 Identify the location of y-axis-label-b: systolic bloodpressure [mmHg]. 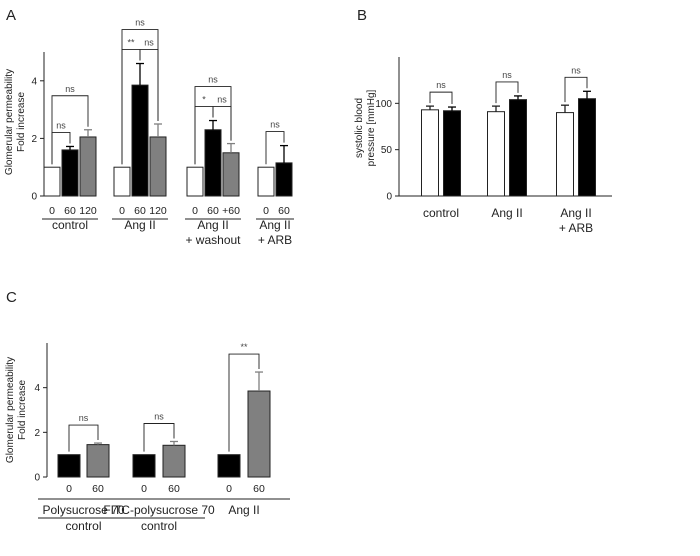
(365, 127).